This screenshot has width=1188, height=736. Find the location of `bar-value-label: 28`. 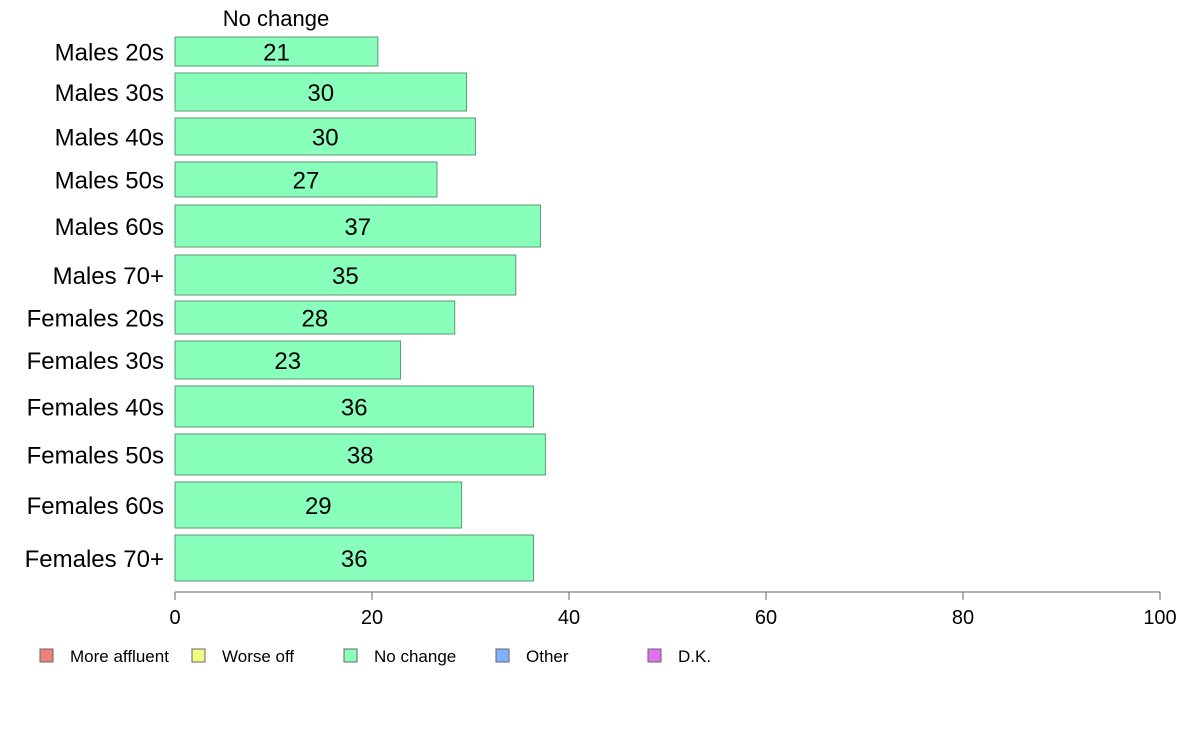

bar-value-label: 28 is located at coordinates (315, 319).